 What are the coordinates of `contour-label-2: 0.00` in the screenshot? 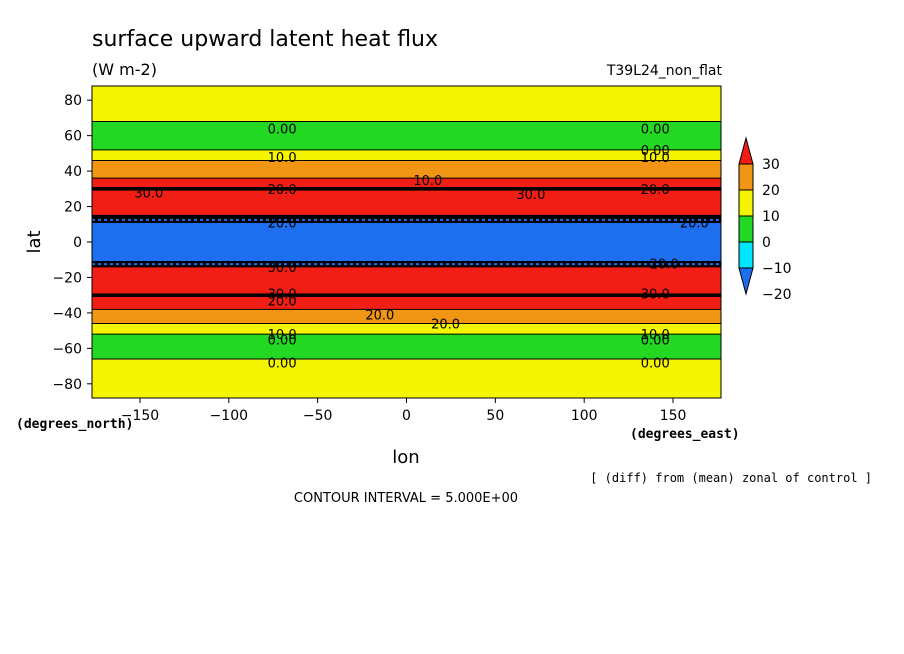 It's located at (655, 151).